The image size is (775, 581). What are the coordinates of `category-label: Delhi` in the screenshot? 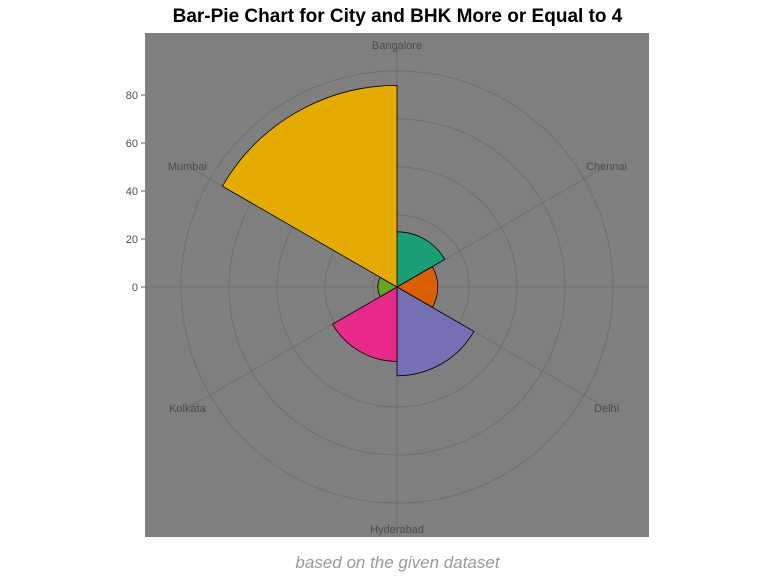 It's located at (606, 409).